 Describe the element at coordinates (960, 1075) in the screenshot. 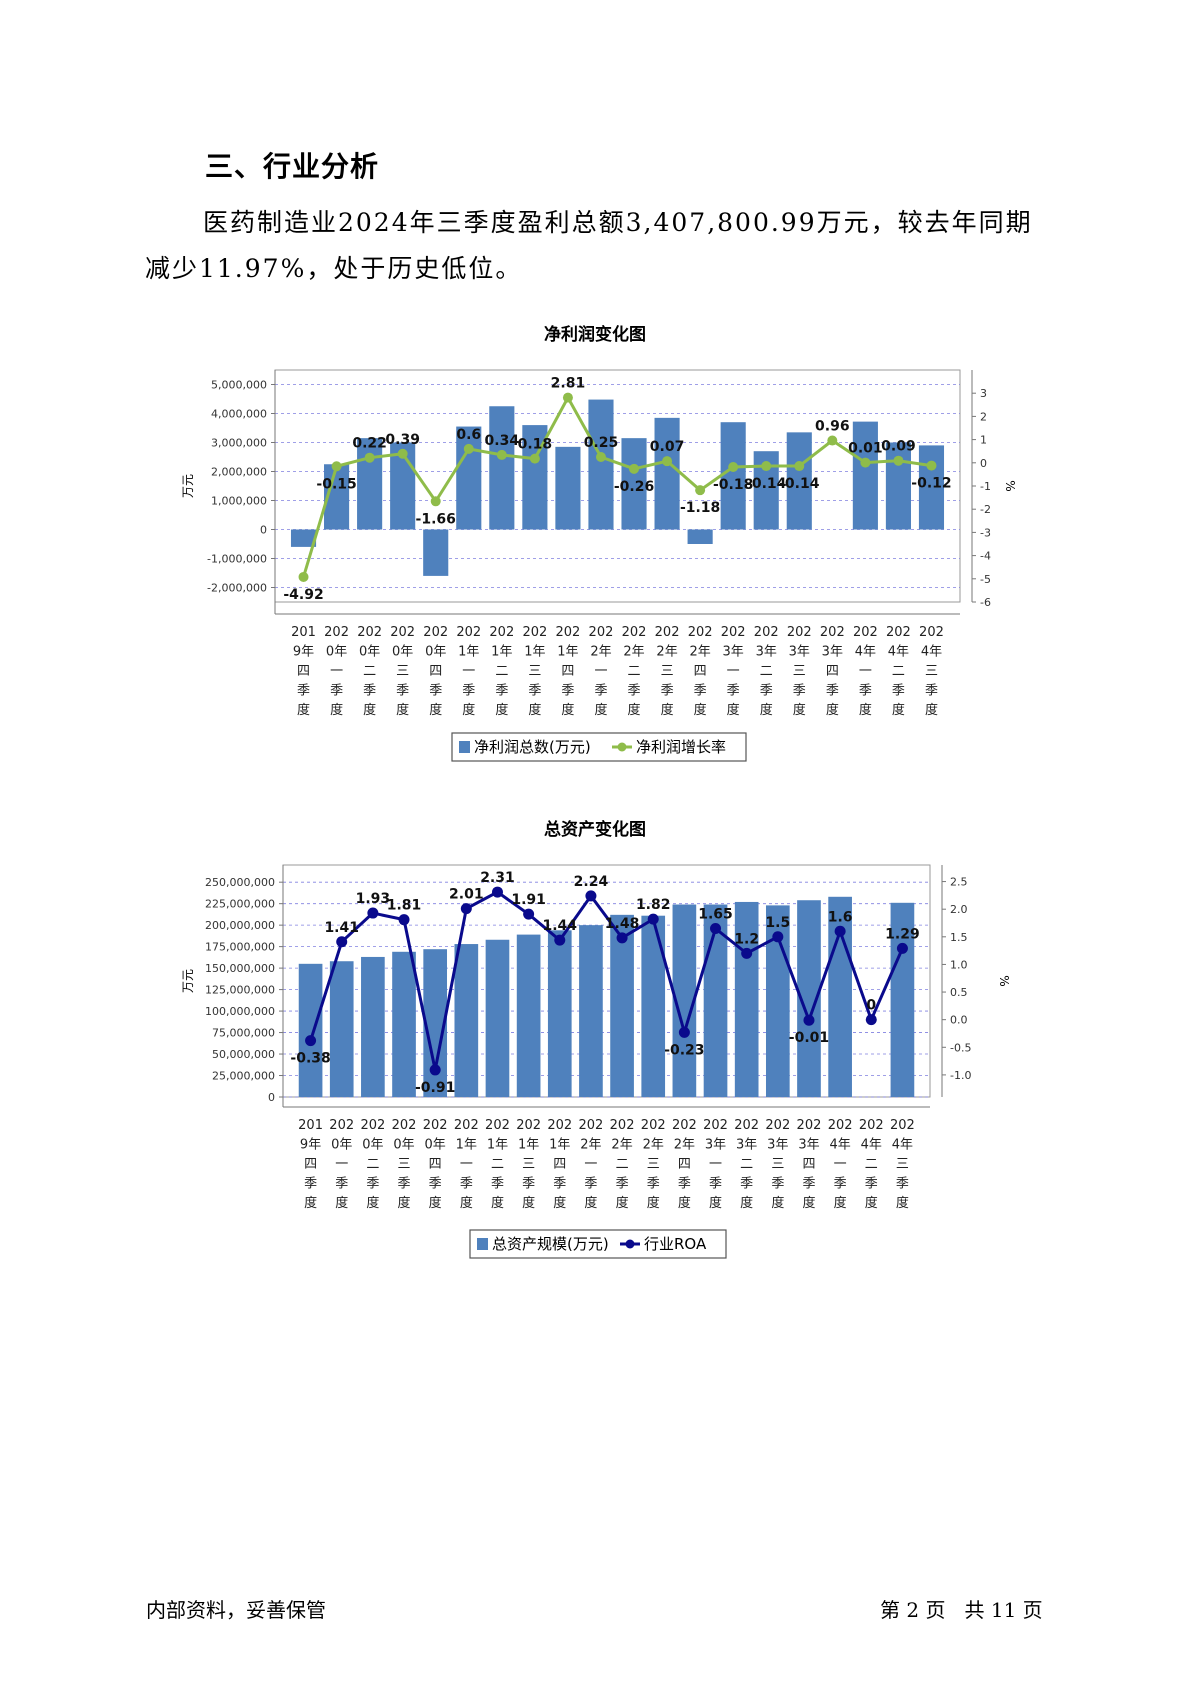

I see `y2-tick-label: -1.0` at that location.